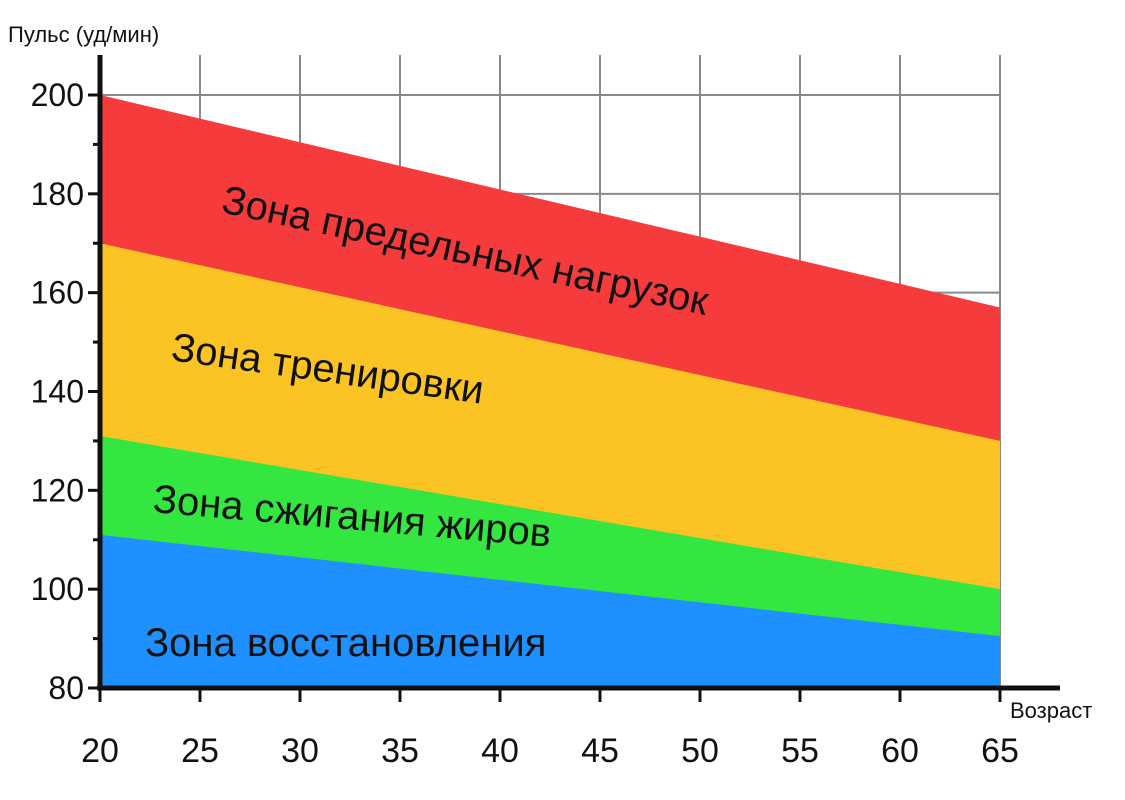 This screenshot has height=800, width=1125. I want to click on zone-label-recovery: Зона восстановления, so click(345, 643).